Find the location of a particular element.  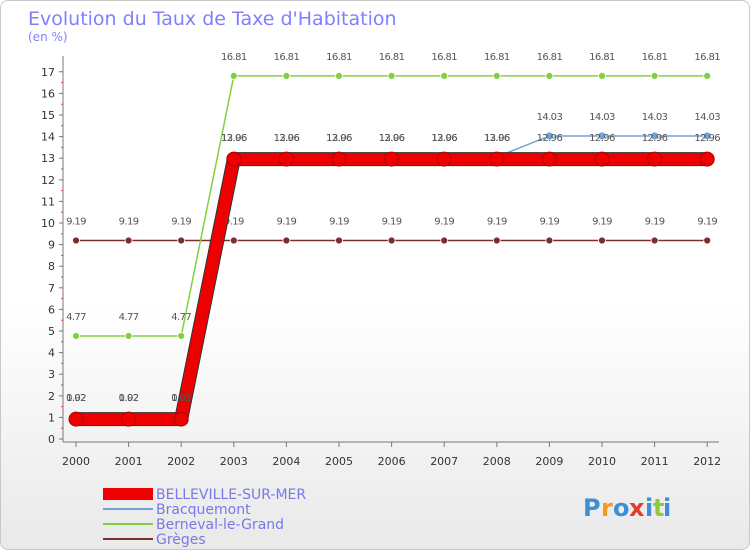

legend-label: Berneval-le-Grand is located at coordinates (220, 525).